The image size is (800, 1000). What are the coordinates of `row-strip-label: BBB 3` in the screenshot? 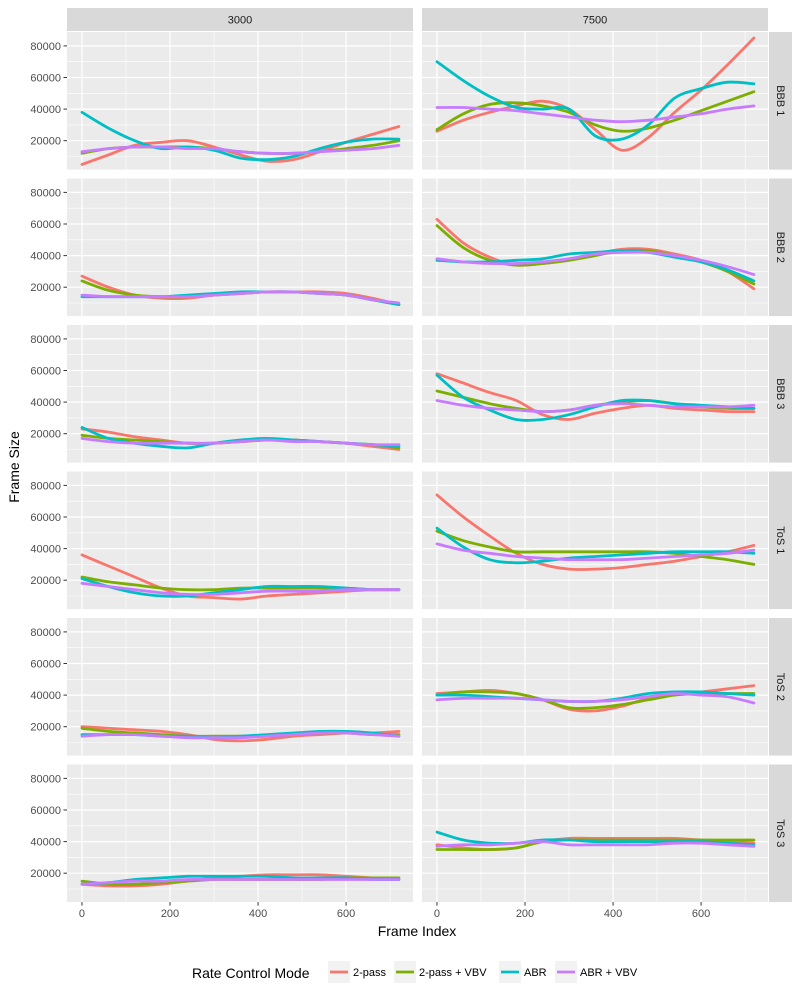 It's located at (780, 393).